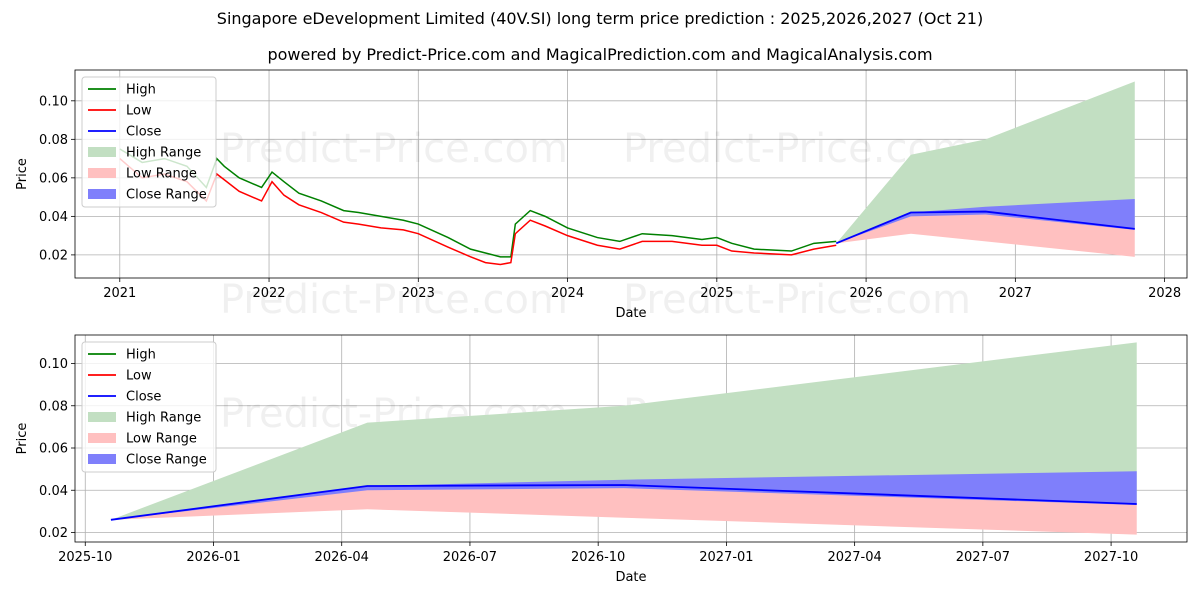 Image resolution: width=1200 pixels, height=600 pixels. Describe the element at coordinates (567, 293) in the screenshot. I see `x-tick-label: 2024` at that location.